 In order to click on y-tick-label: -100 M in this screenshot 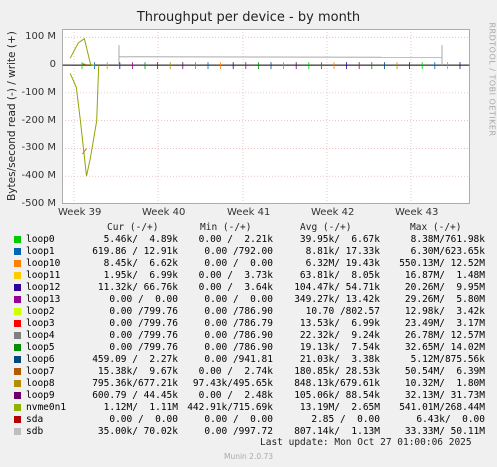, I will do `click(38, 92)`.